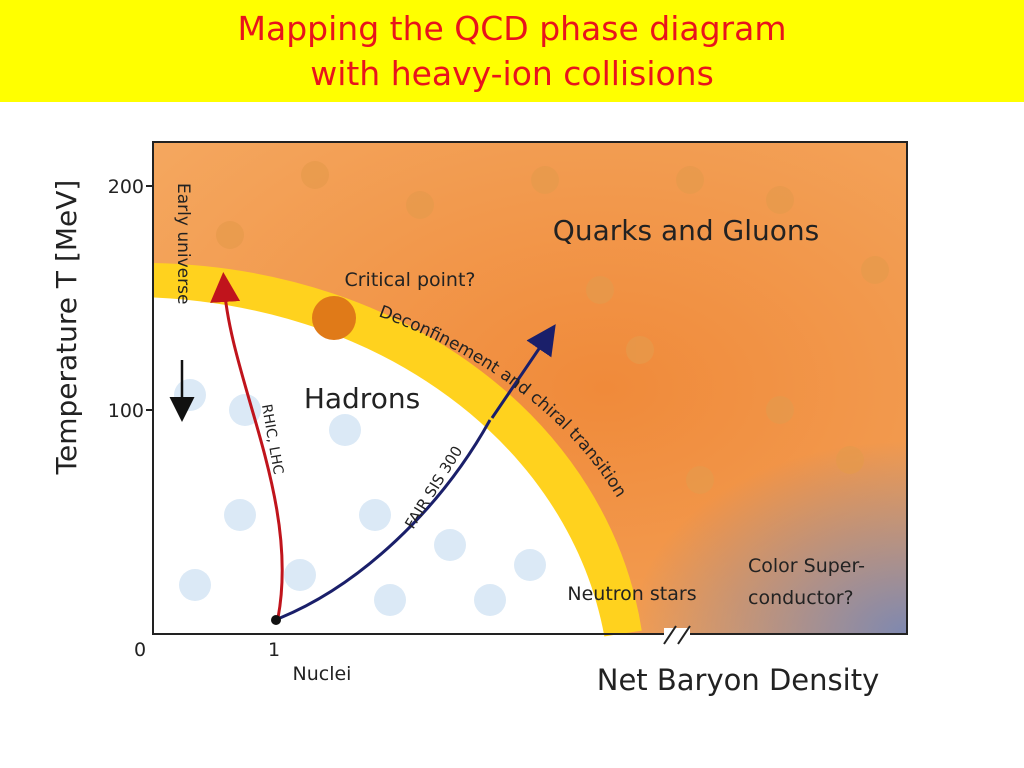  Describe the element at coordinates (274, 650) in the screenshot. I see `x-tick-label: 1` at that location.